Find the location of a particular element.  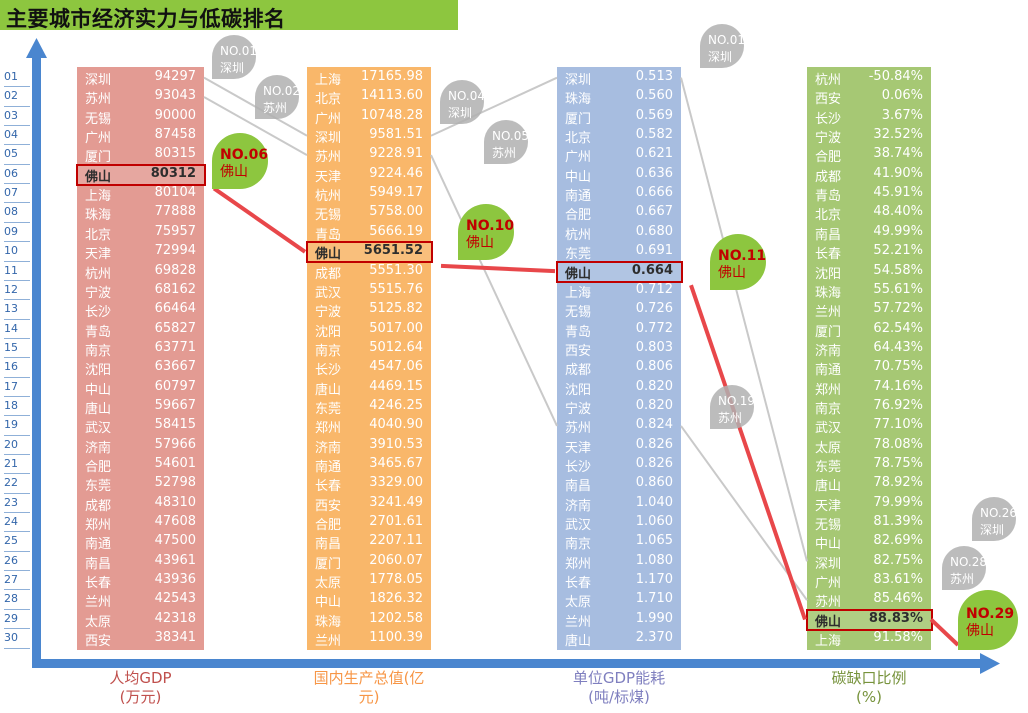

table-row: 济南 57966 is located at coordinates (140, 446).